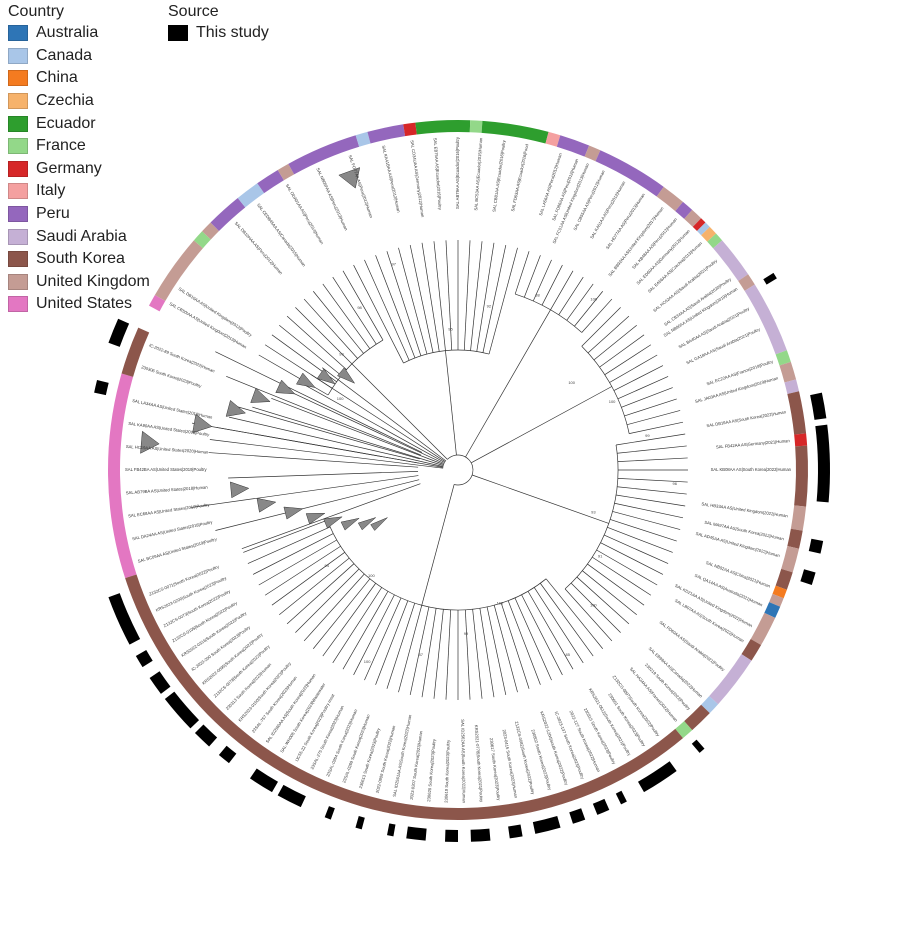 Image resolution: width=900 pixels, height=925 pixels. I want to click on tip-label: 2022-127 South Korea|2022|Human, so click(584, 742).